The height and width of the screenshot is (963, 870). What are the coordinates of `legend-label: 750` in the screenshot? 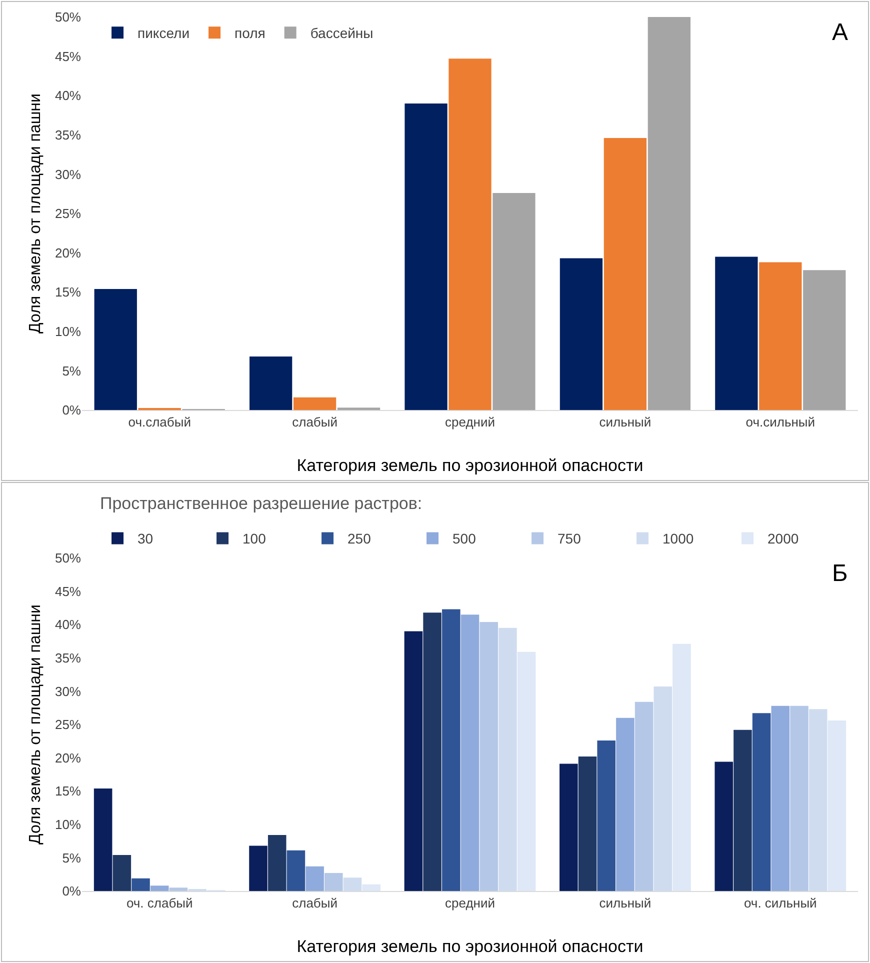 It's located at (570, 538).